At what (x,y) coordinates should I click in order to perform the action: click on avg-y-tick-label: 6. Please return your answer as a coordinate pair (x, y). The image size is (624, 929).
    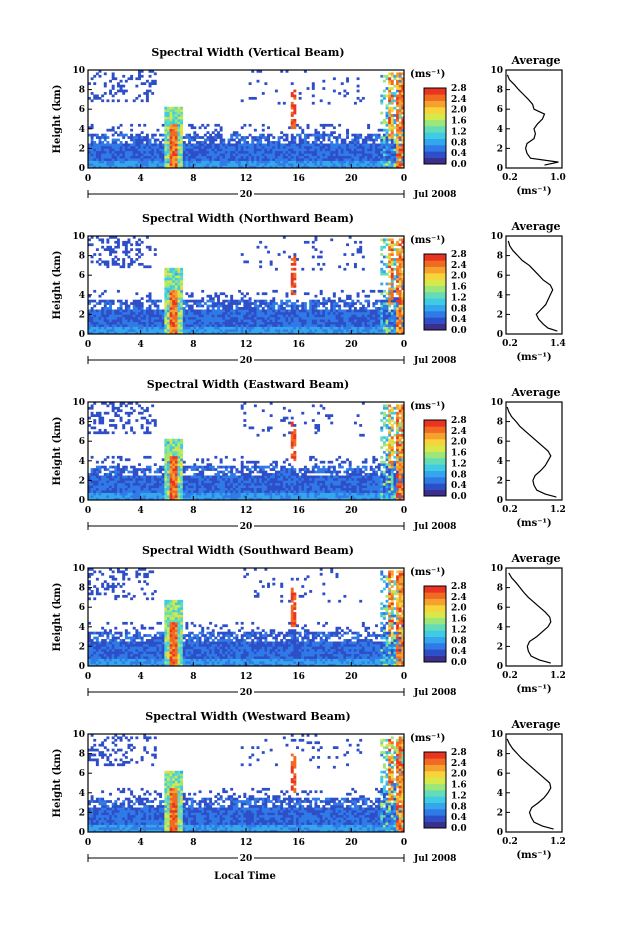
    Looking at the image, I should click on (500, 276).